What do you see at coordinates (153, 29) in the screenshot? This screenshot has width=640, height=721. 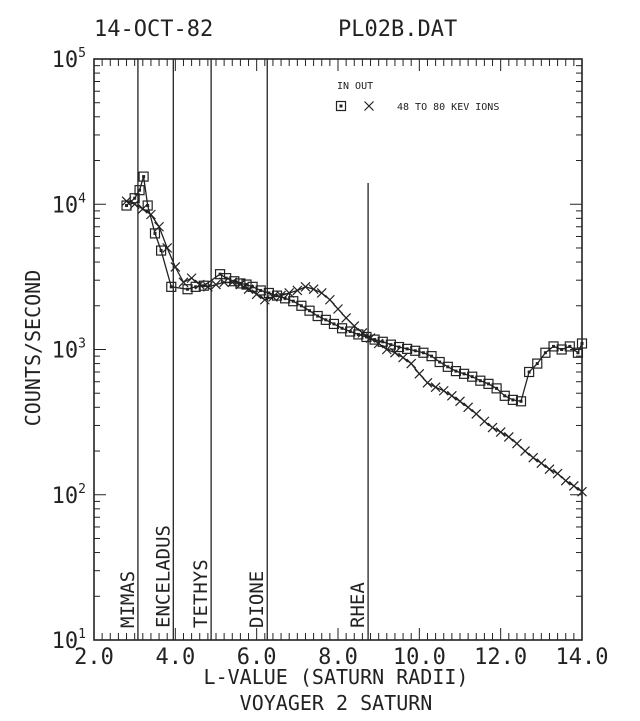 I see `chart-date: 14-OCT-82` at bounding box center [153, 29].